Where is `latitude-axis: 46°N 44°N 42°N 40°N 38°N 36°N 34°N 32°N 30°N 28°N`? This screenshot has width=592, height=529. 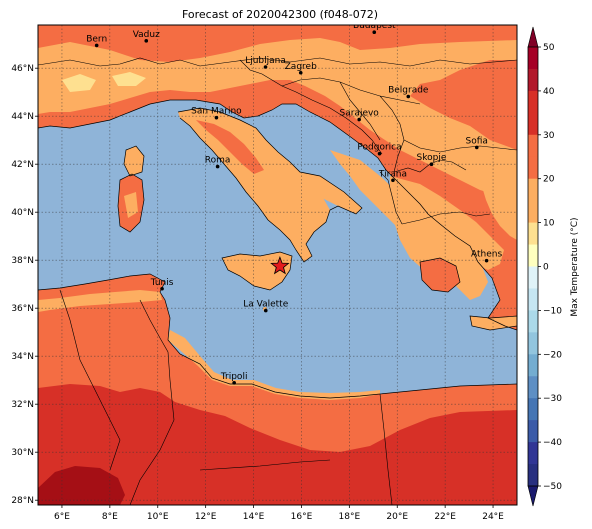 latitude-axis: 46°N 44°N 42°N 40°N 38°N 36°N 34°N 32°N 30°N 28°N is located at coordinates (24, 285).